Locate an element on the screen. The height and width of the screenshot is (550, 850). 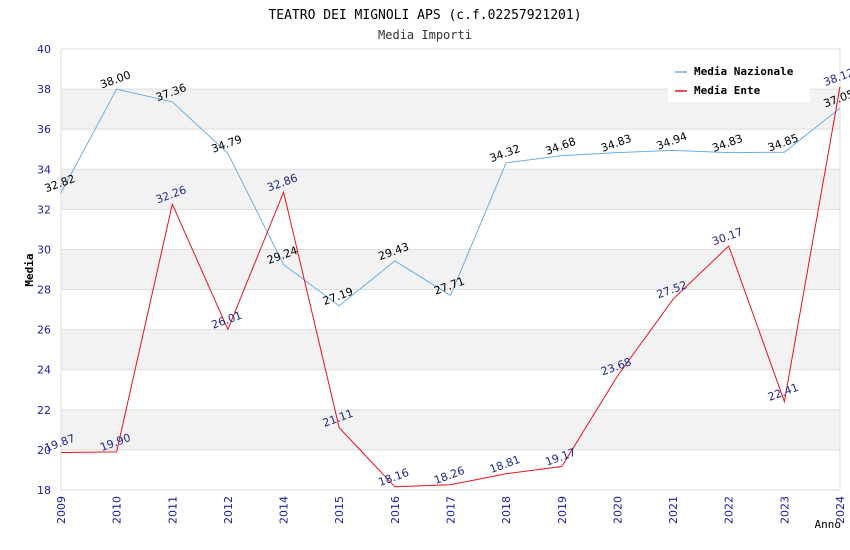
x-tick-label: 2020 is located at coordinates (617, 510).